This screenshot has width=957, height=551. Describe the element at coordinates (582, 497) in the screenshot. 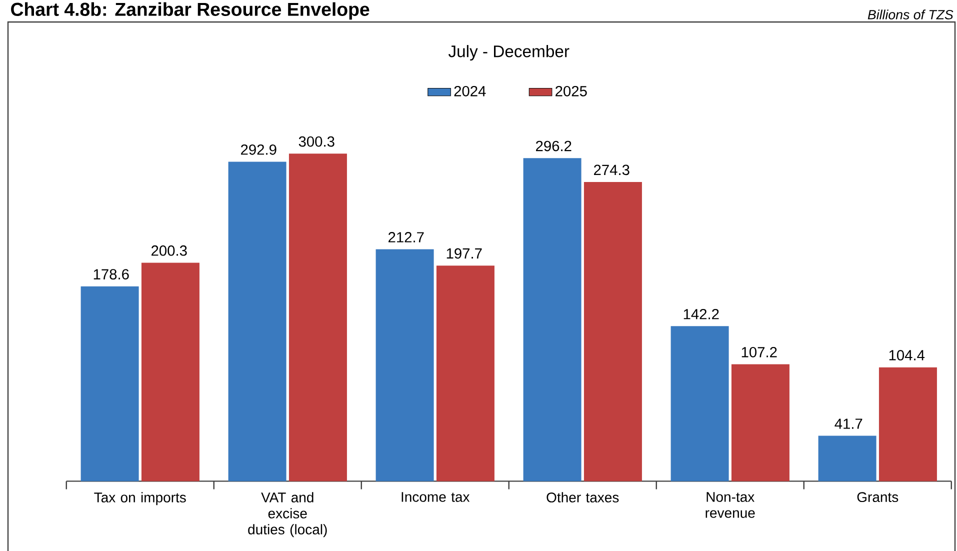

I see `x-tick-label: Other taxes` at that location.